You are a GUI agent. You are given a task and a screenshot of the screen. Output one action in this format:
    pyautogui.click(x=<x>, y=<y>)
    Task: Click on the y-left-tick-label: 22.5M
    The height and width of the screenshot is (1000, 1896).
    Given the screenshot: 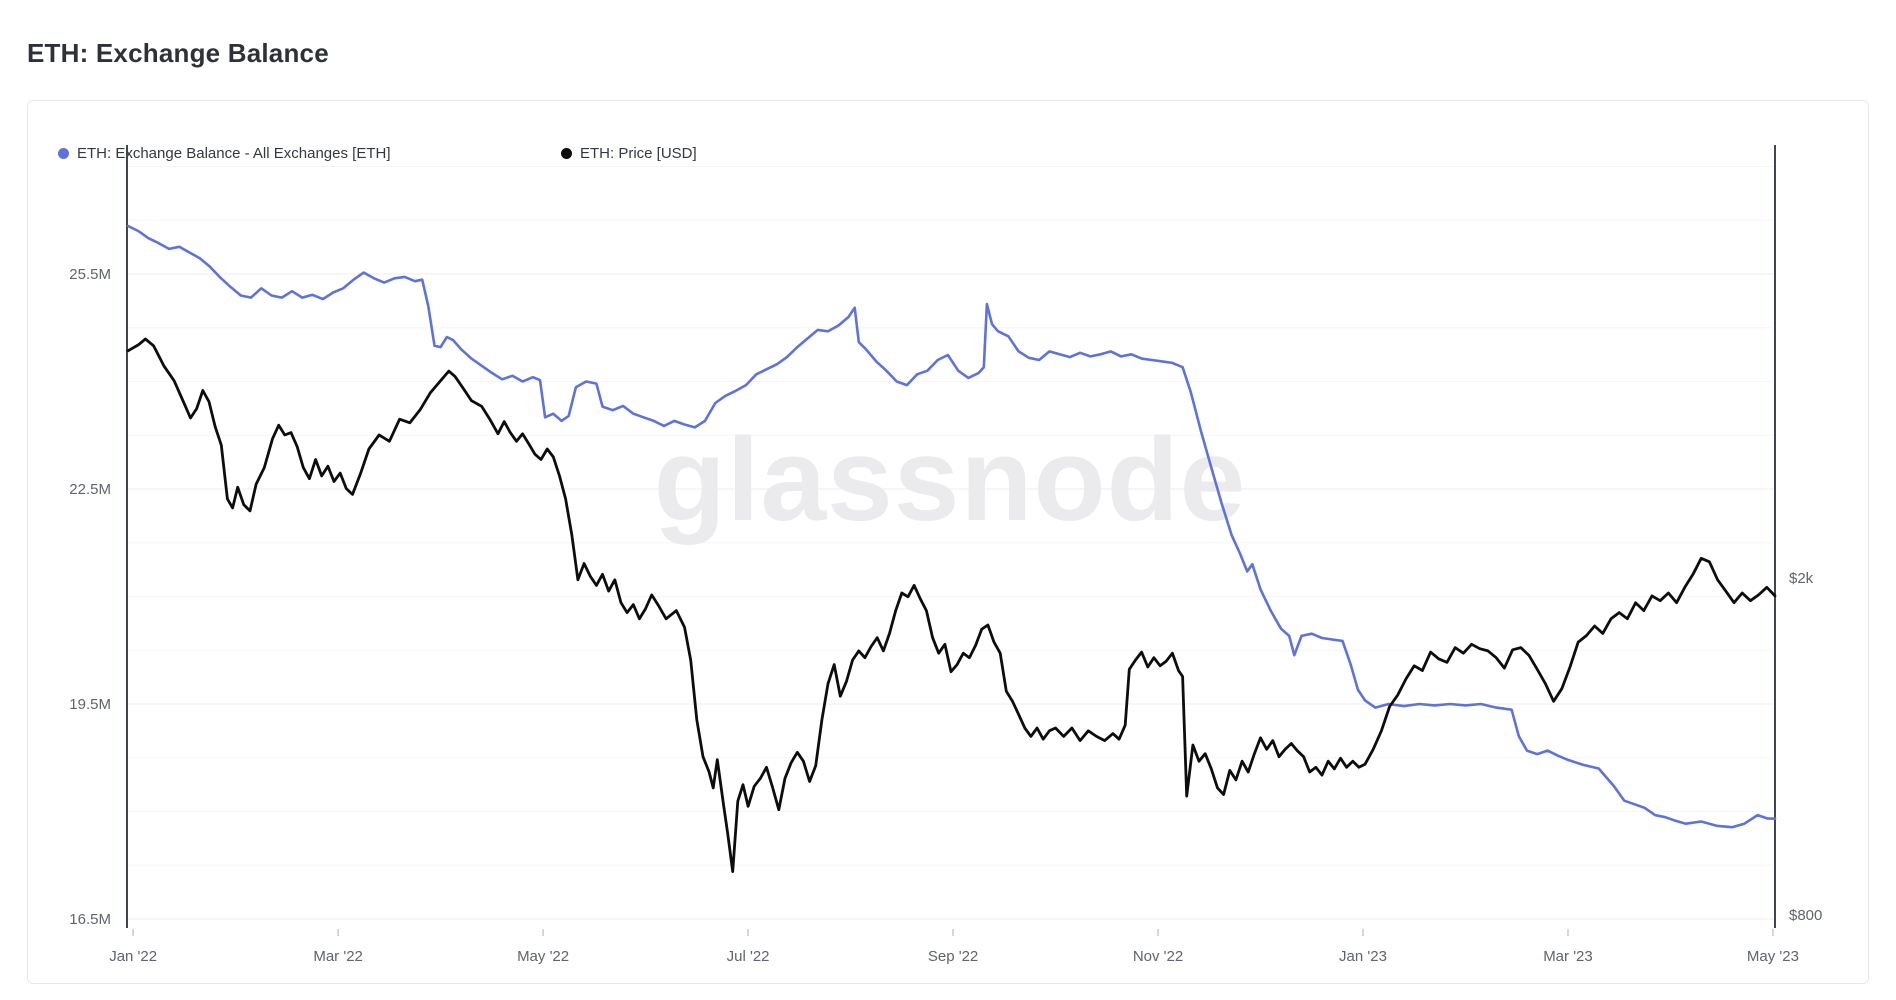 What is the action you would take?
    pyautogui.click(x=90, y=489)
    